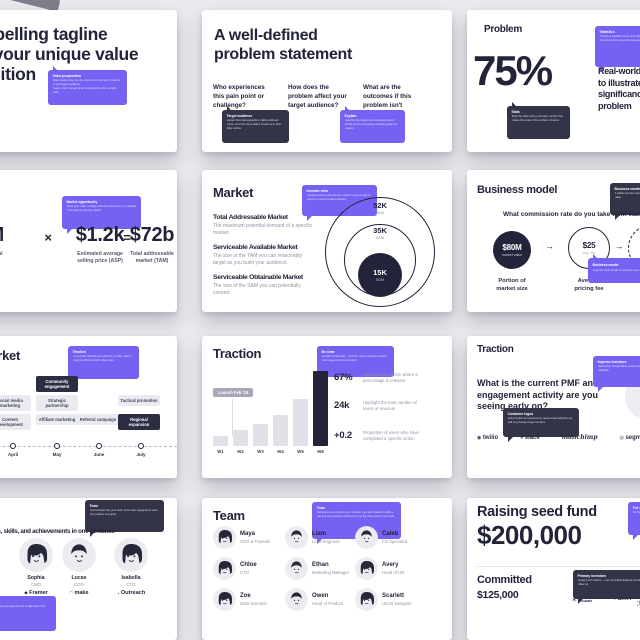 The height and width of the screenshot is (640, 640). What do you see at coordinates (529, 535) in the screenshot?
I see `fund-amount: $200,000` at bounding box center [529, 535].